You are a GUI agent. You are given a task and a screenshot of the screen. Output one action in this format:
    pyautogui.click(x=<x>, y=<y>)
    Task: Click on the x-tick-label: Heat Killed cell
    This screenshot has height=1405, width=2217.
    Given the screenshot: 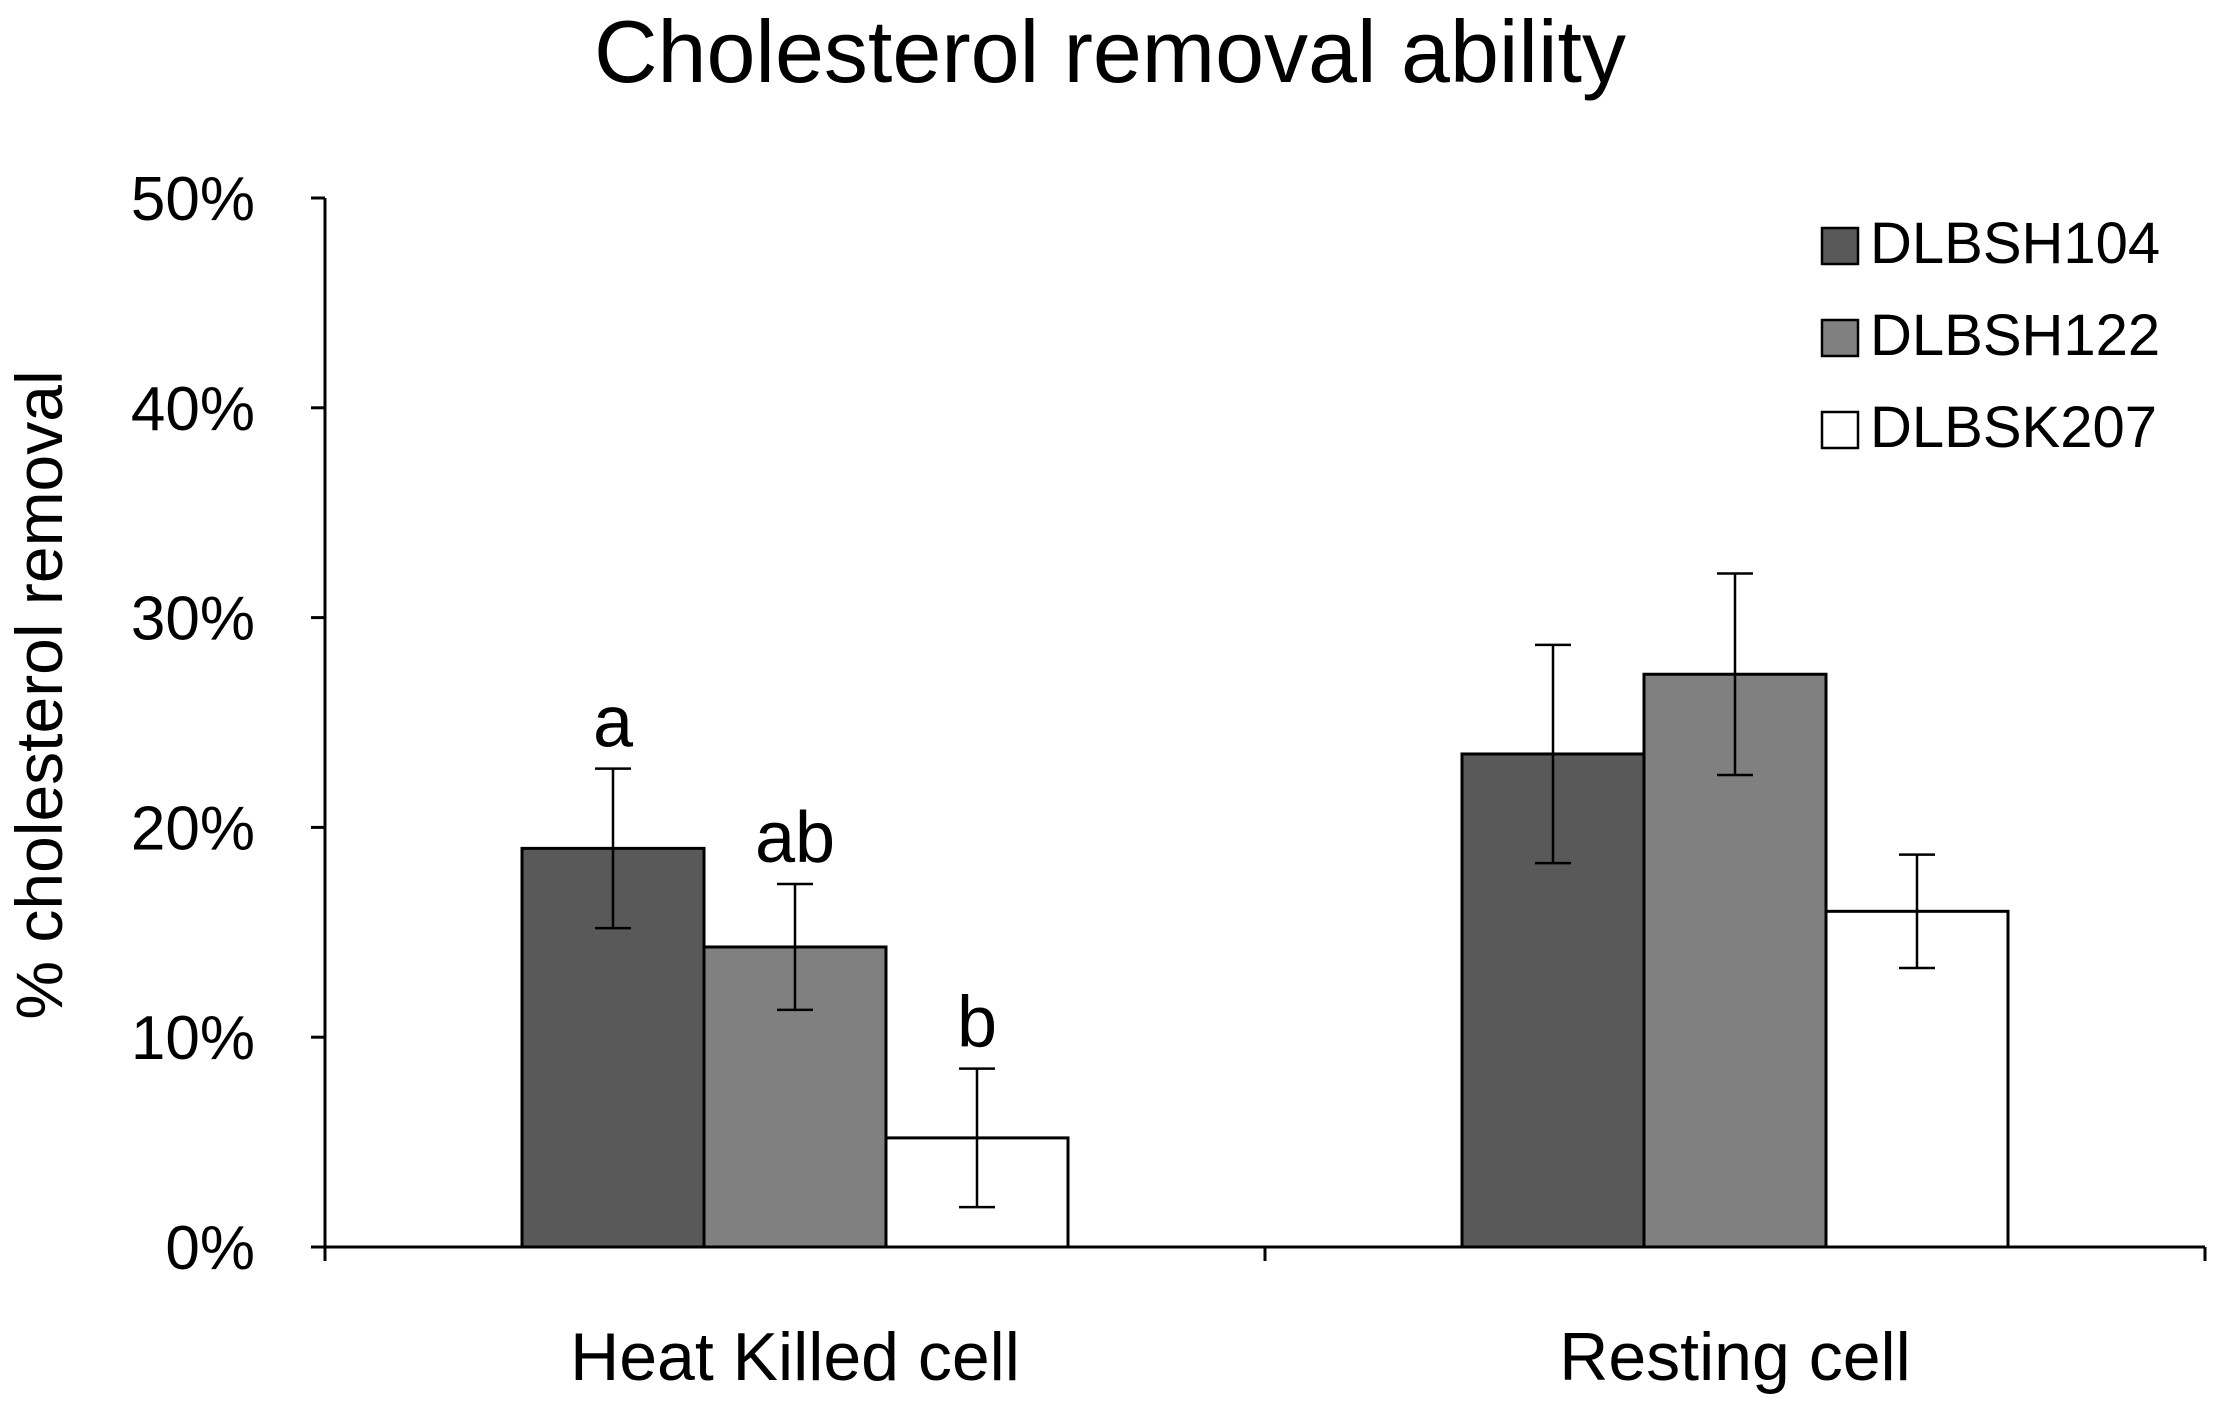 What is the action you would take?
    pyautogui.click(x=795, y=1357)
    